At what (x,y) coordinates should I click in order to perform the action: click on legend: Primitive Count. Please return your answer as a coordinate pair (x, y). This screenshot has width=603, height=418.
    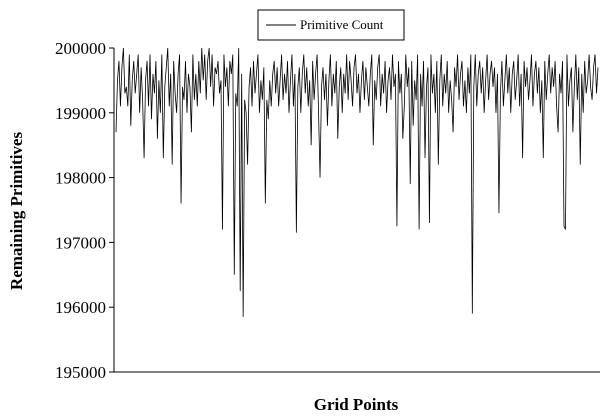
    Looking at the image, I should click on (331, 25).